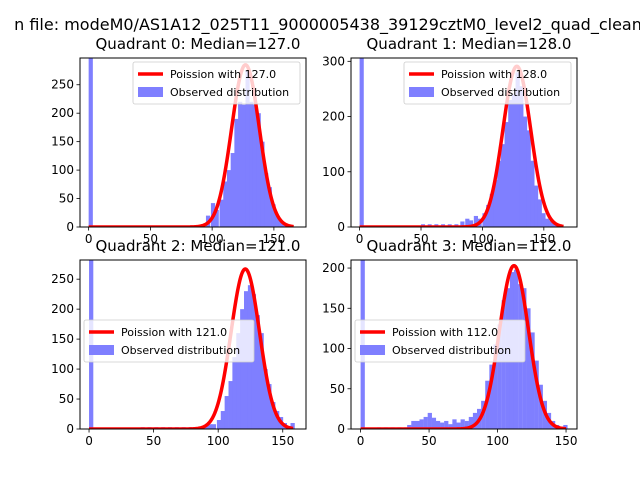 Image resolution: width=640 pixels, height=480 pixels. What do you see at coordinates (174, 332) in the screenshot?
I see `legend-label-poisson: Poission with 121.0` at bounding box center [174, 332].